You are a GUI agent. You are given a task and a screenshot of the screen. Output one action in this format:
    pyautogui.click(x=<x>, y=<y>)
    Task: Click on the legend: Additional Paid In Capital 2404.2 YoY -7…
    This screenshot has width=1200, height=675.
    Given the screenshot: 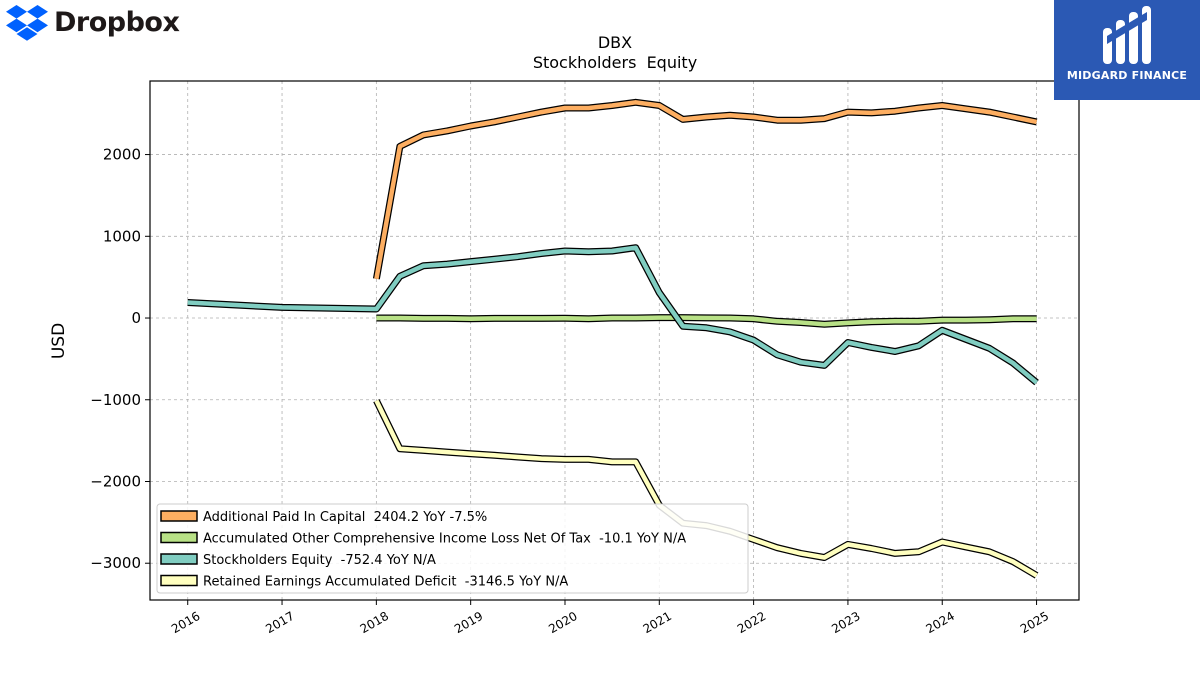 What is the action you would take?
    pyautogui.click(x=452, y=548)
    